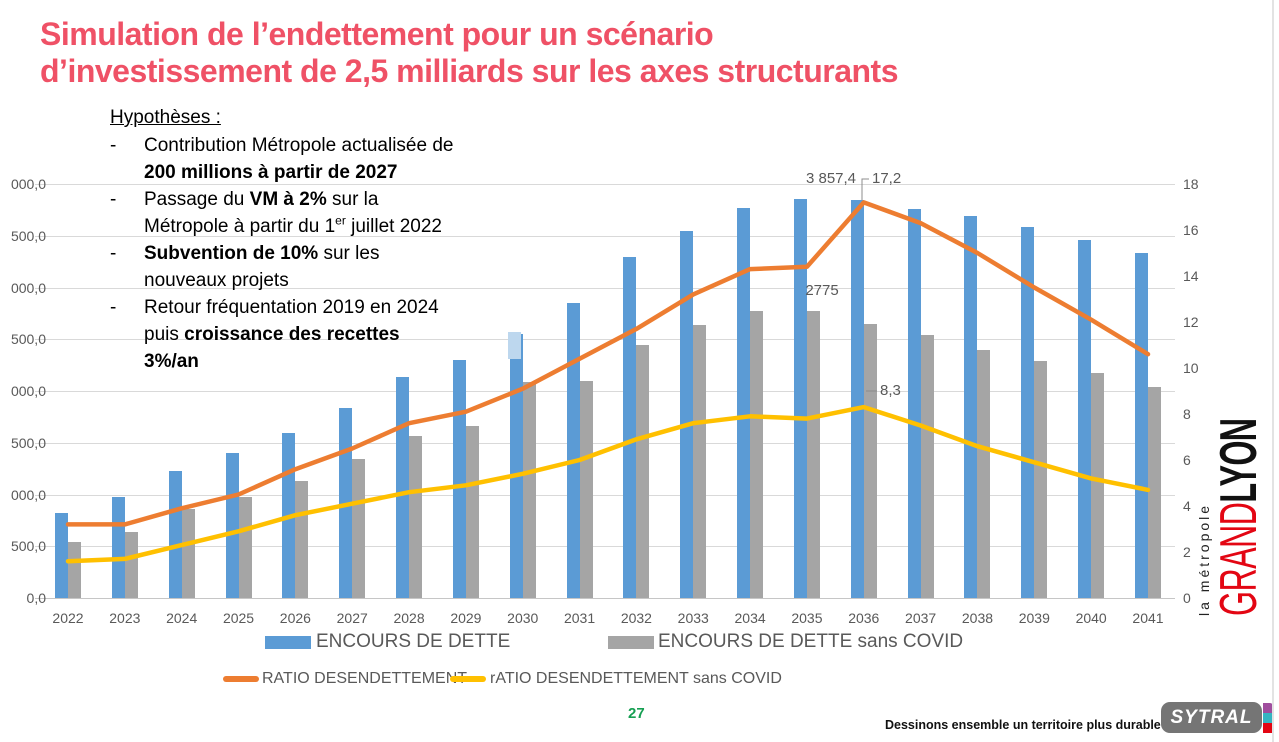  Describe the element at coordinates (238, 618) in the screenshot. I see `x-axis-label-2025: 2025` at that location.